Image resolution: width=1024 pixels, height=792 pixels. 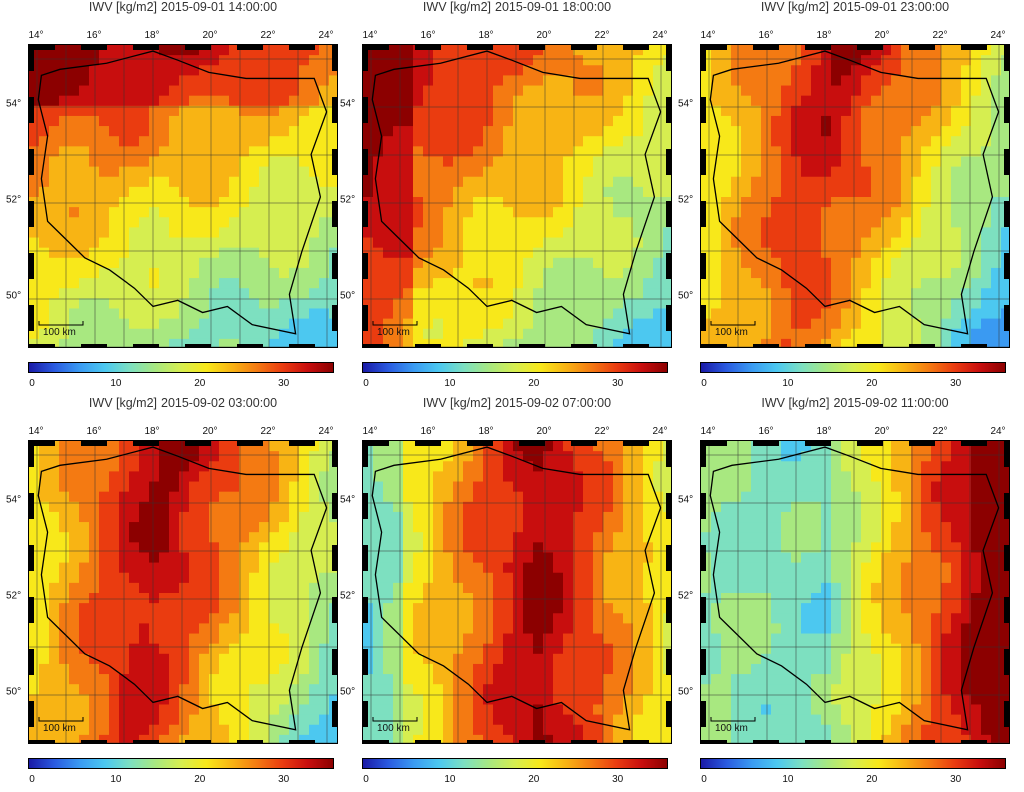 I want to click on panel-time: 2015-09-02 03:00:00, so click(x=219, y=403).